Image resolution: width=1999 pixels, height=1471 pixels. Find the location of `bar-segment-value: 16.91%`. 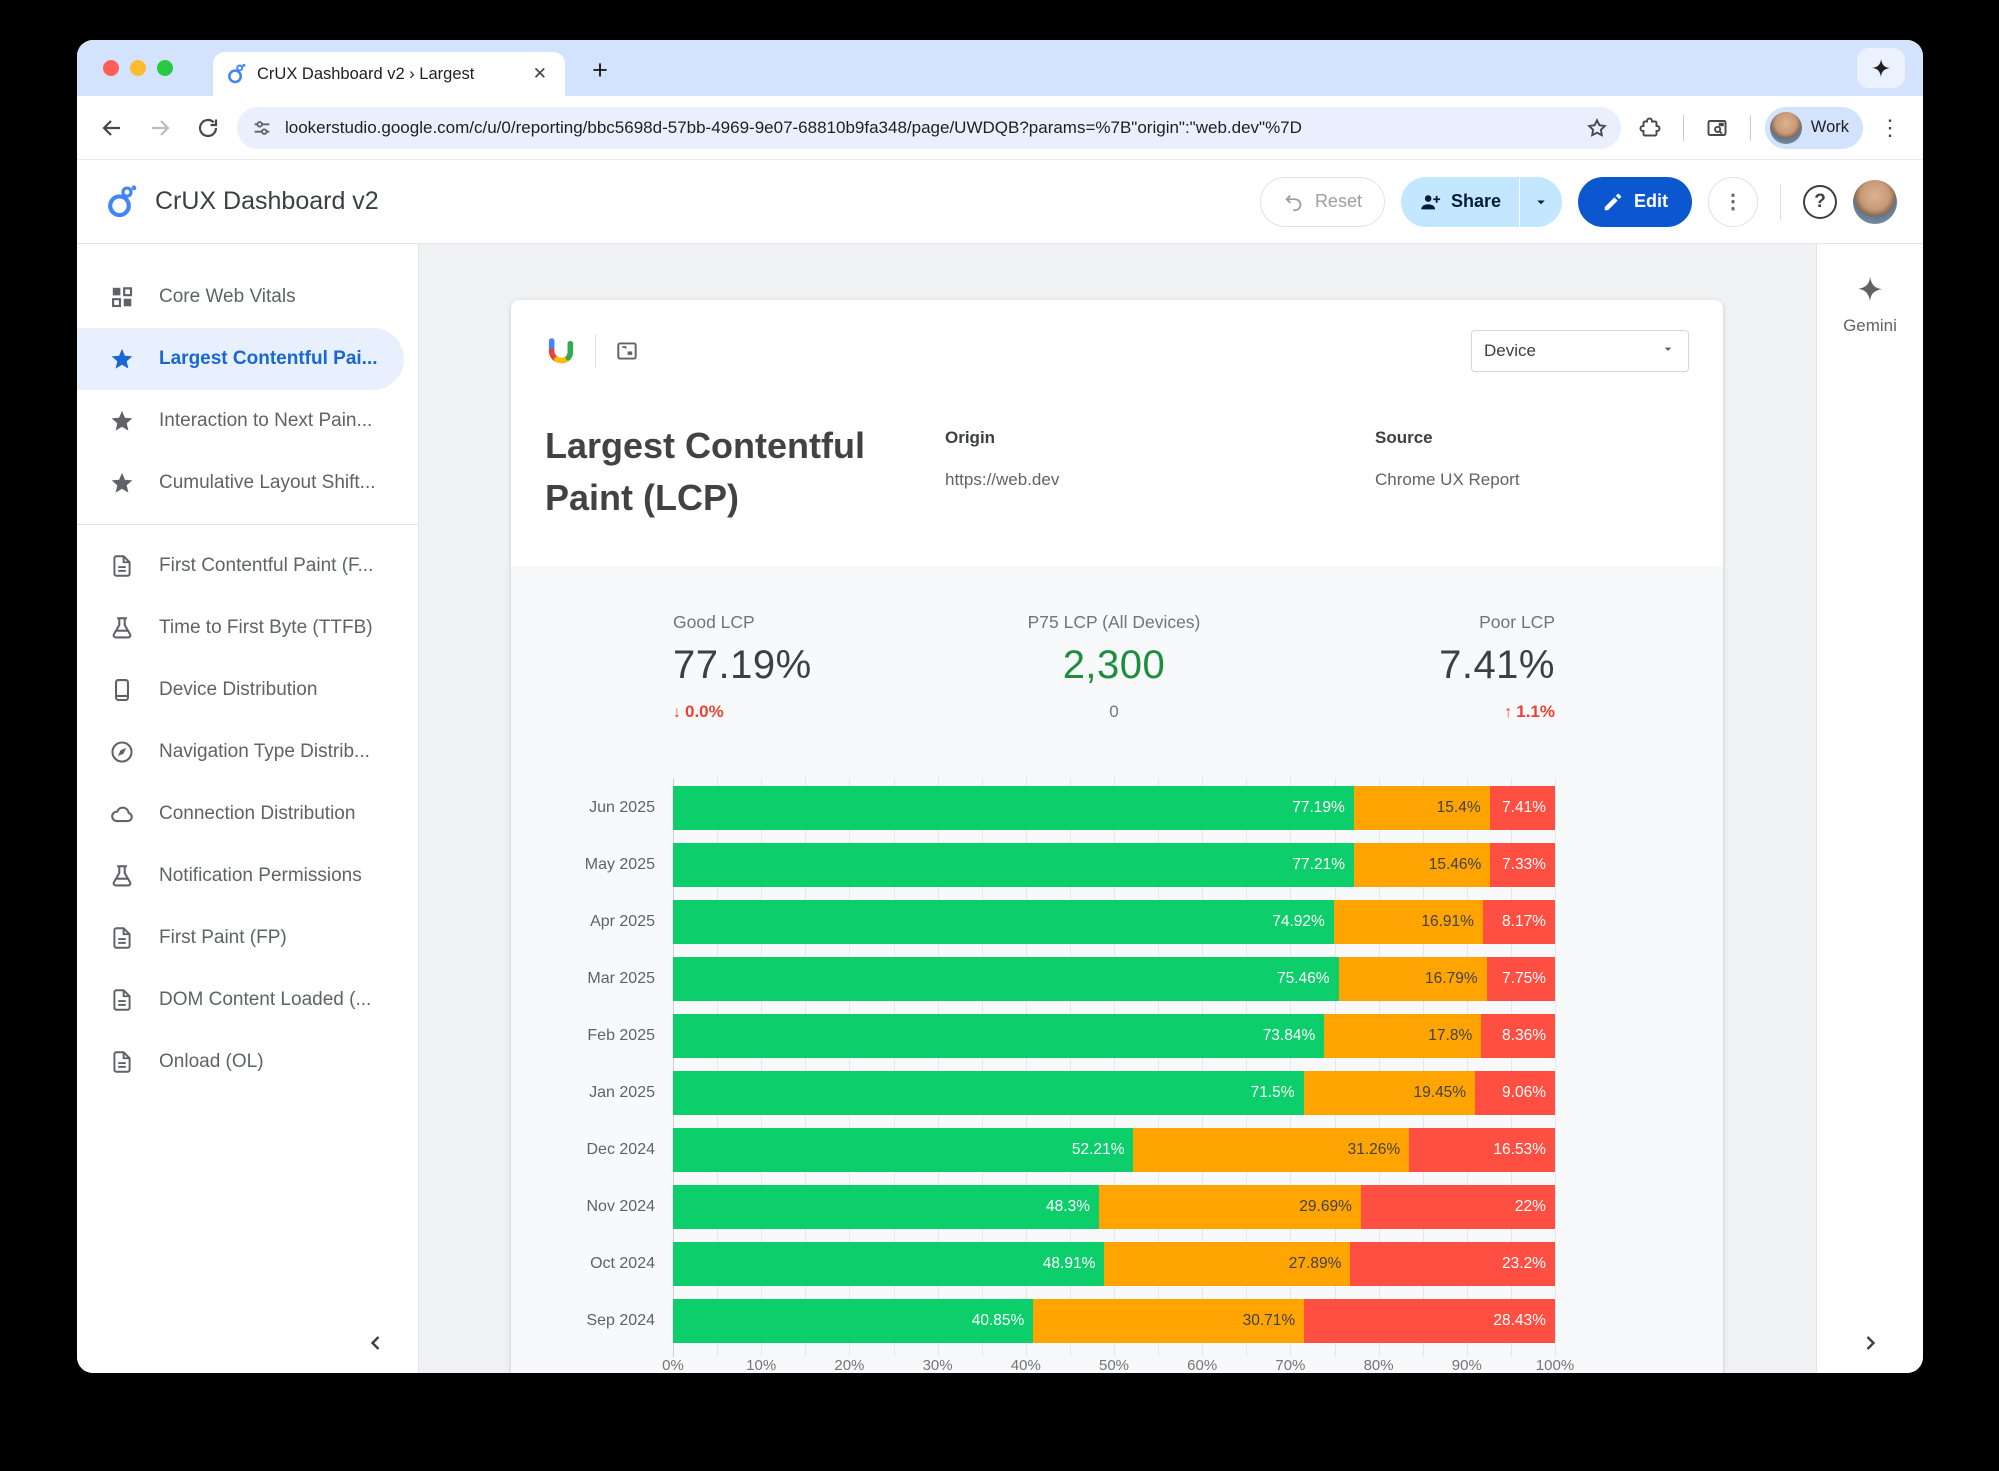

bar-segment-value: 16.91% is located at coordinates (1447, 922).